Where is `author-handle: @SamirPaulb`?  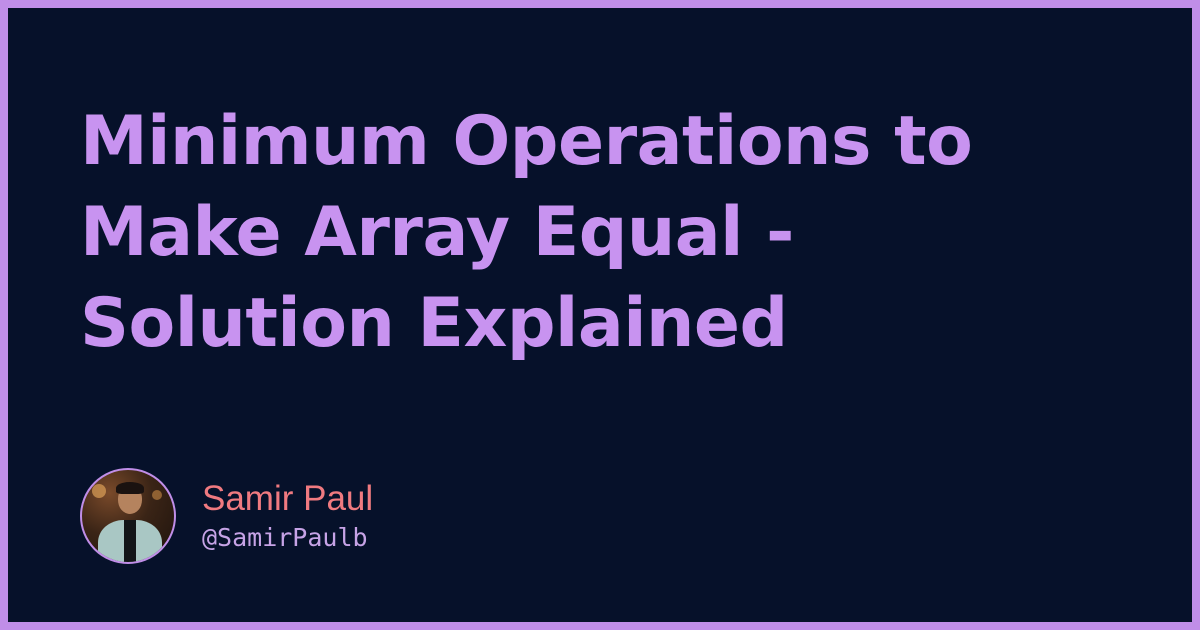
author-handle: @SamirPaulb is located at coordinates (285, 537).